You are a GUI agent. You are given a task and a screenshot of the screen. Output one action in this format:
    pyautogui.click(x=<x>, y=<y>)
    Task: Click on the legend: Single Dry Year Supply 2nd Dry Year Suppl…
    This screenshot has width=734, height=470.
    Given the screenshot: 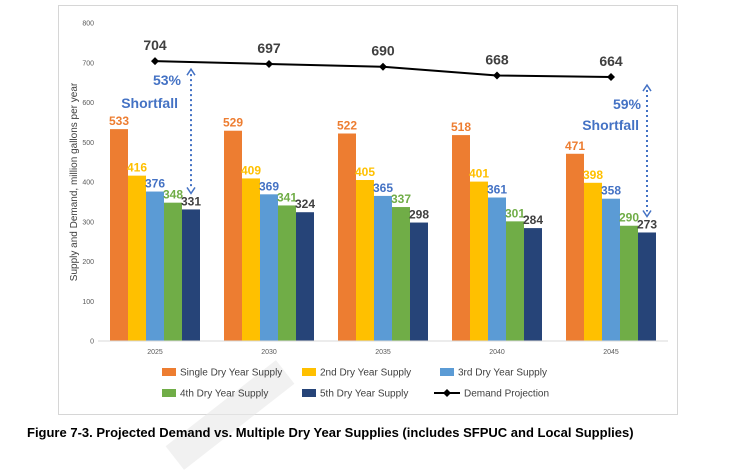 What is the action you would take?
    pyautogui.click(x=355, y=384)
    